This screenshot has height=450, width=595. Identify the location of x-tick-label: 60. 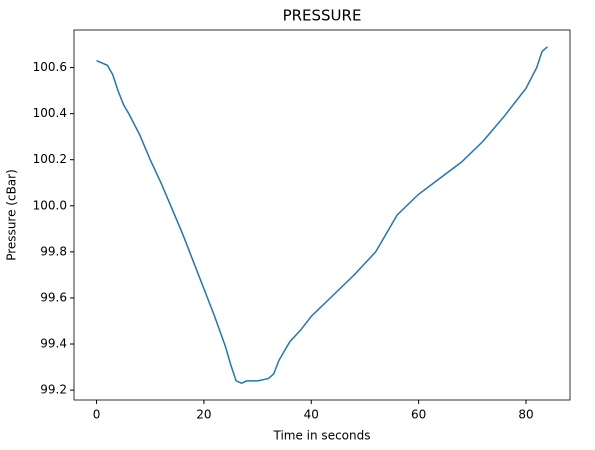
(418, 415).